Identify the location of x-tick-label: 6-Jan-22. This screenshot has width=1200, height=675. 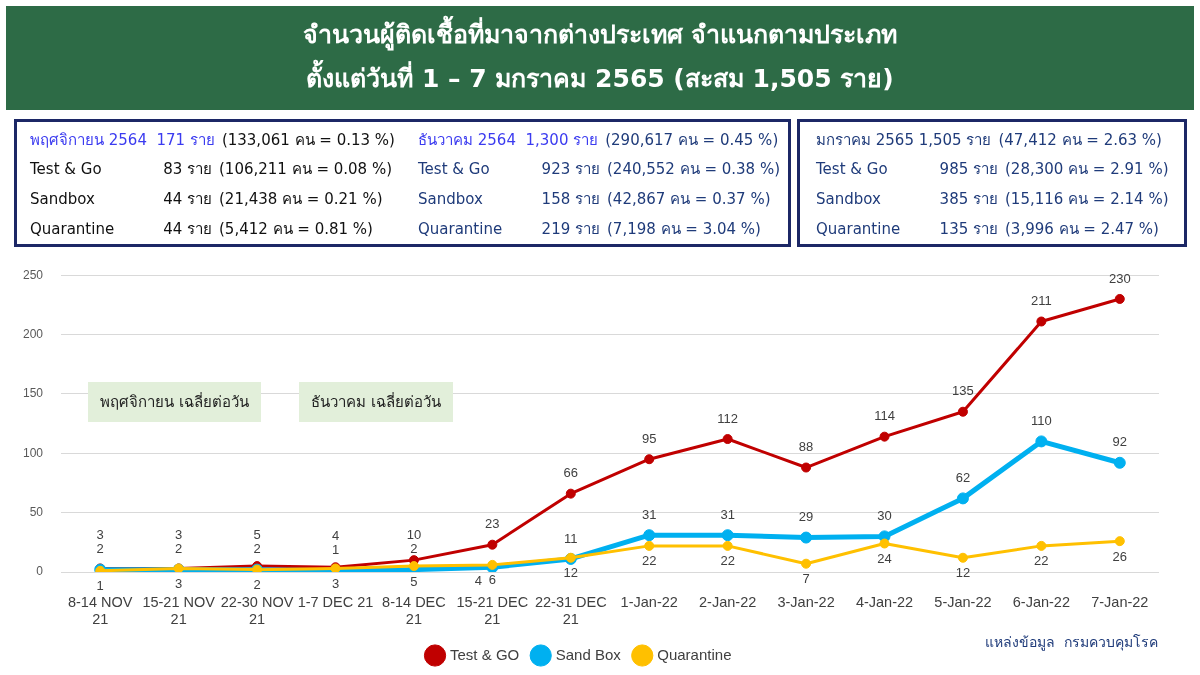
(1041, 601).